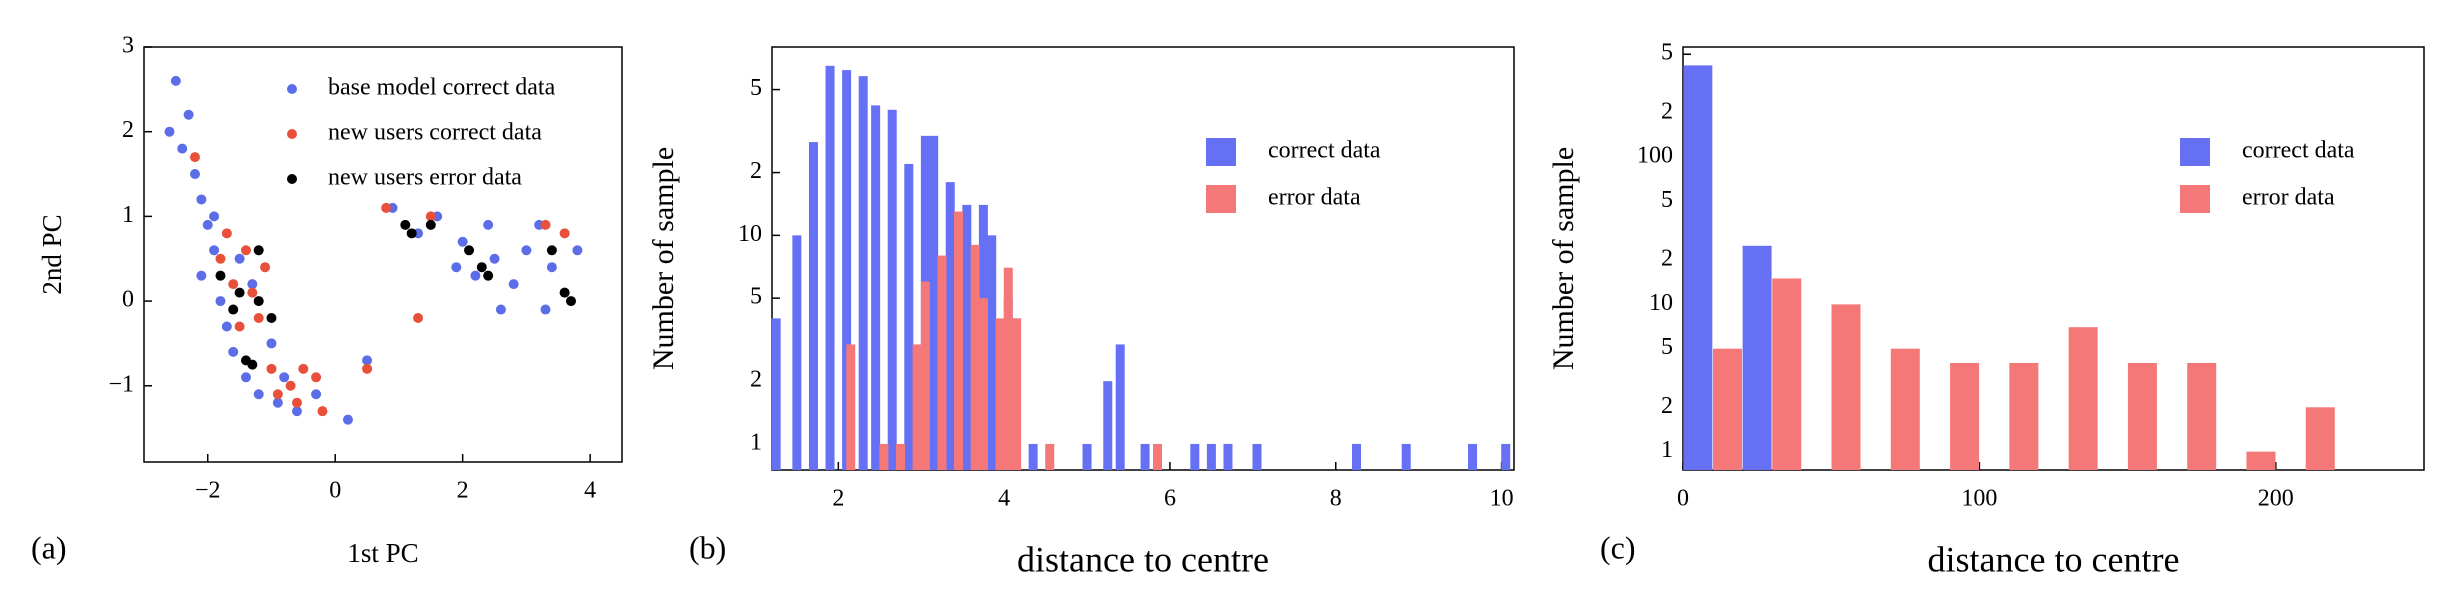 The width and height of the screenshot is (2456, 602). I want to click on y-tick-label: 3, so click(128, 46).